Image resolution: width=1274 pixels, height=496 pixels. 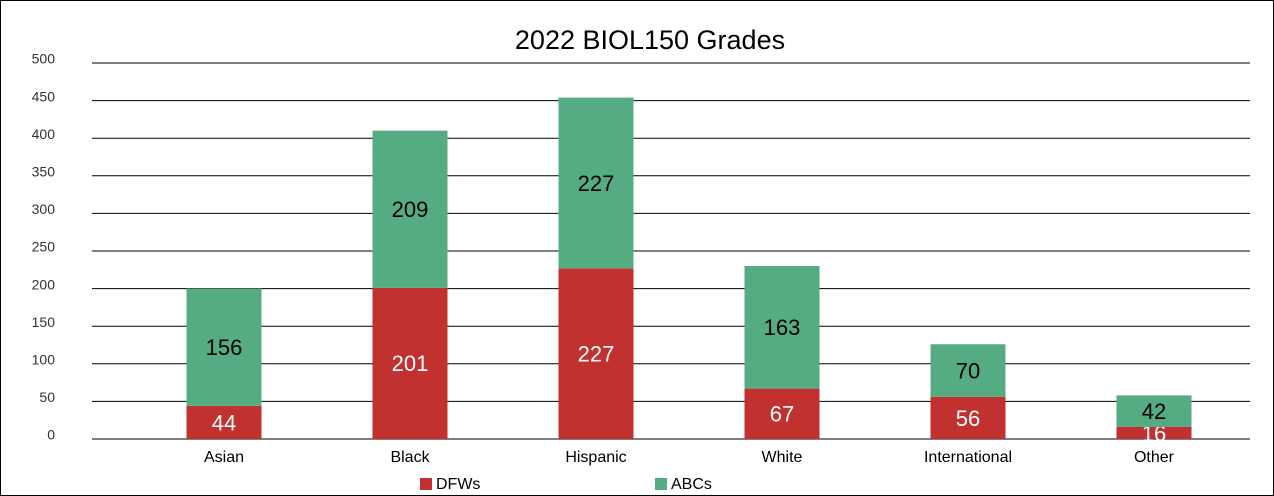 I want to click on data-label: 163, so click(x=782, y=327).